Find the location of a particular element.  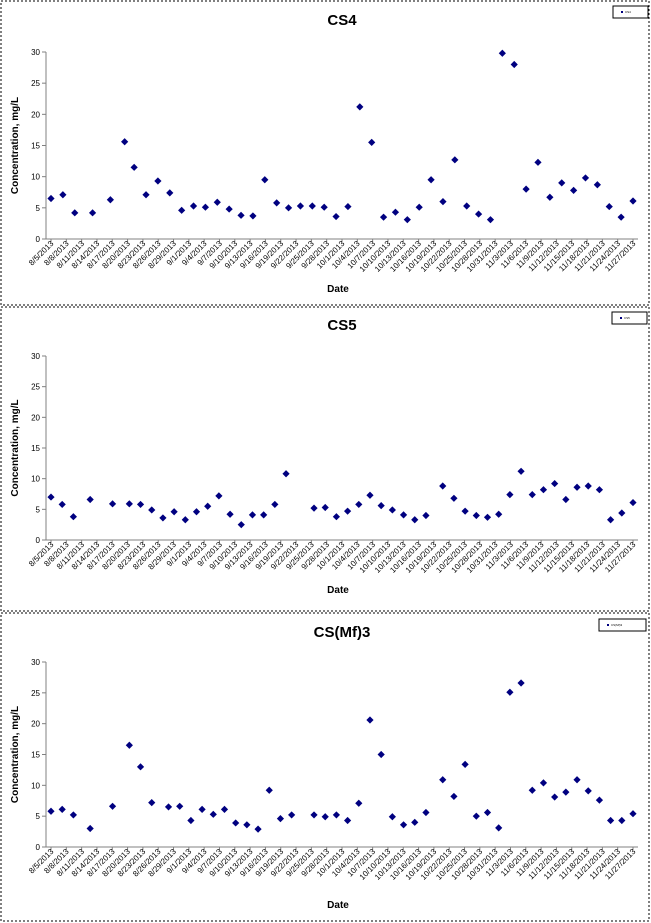

chart-title: CS5 is located at coordinates (341, 325).